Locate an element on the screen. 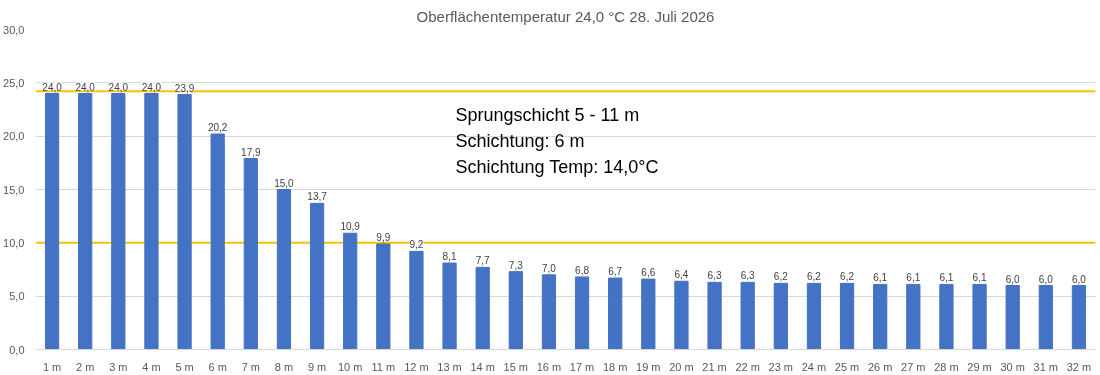  x-tick-label: 24 m is located at coordinates (814, 366).